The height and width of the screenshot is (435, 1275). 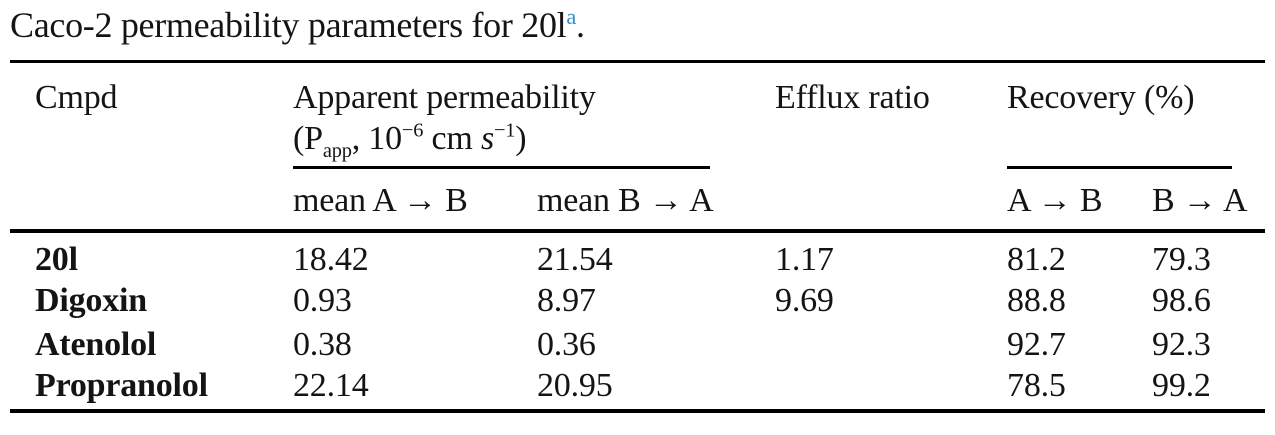 I want to click on caption-period: ., so click(x=580, y=25).